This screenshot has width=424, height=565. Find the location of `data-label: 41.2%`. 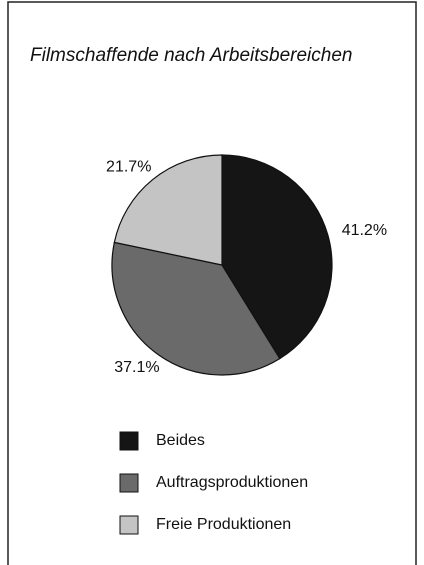

data-label: 41.2% is located at coordinates (364, 230).